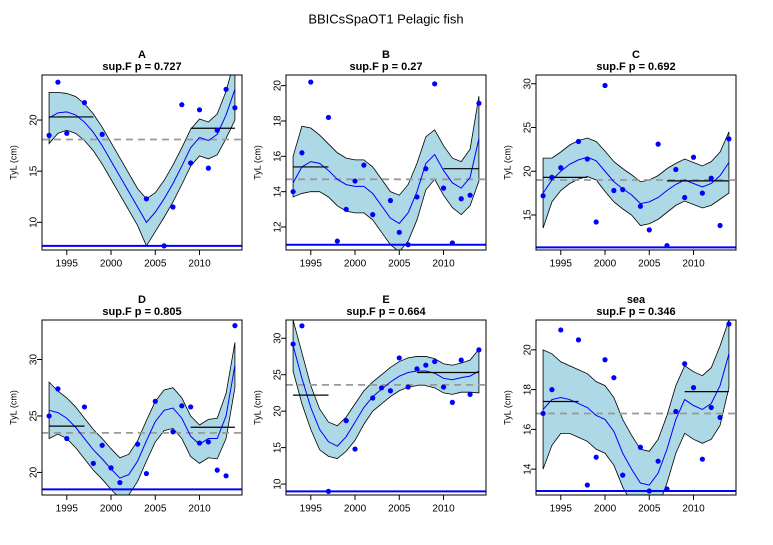 Image resolution: width=773 pixels, height=545 pixels. I want to click on panel-subtitle: sup.F p = 0.664, so click(386, 312).